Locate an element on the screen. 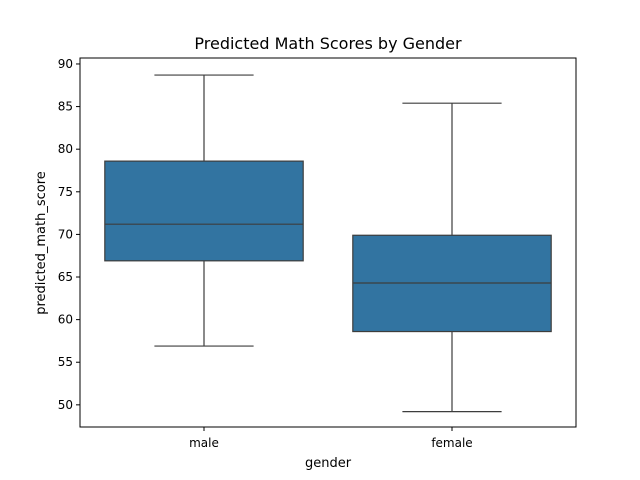 The height and width of the screenshot is (480, 640). y-tick-label: 65 is located at coordinates (65, 277).